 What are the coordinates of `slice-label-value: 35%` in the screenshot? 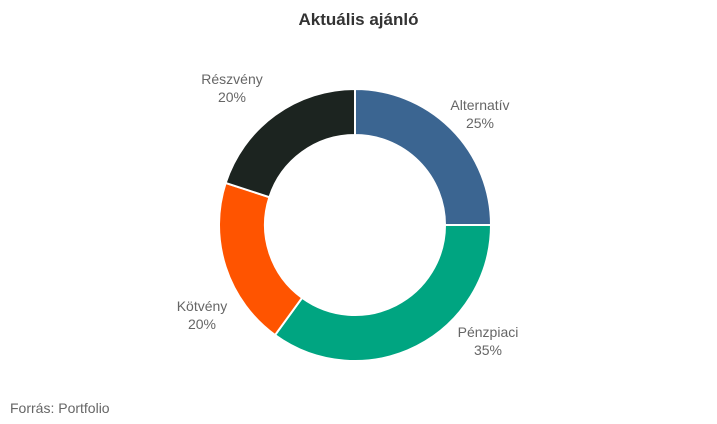 It's located at (488, 350).